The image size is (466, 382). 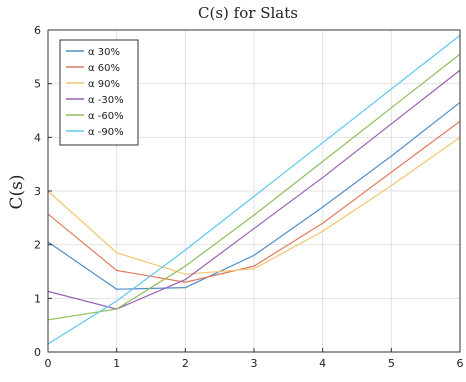 What do you see at coordinates (37, 137) in the screenshot?
I see `y-tick-label-4: 4` at bounding box center [37, 137].